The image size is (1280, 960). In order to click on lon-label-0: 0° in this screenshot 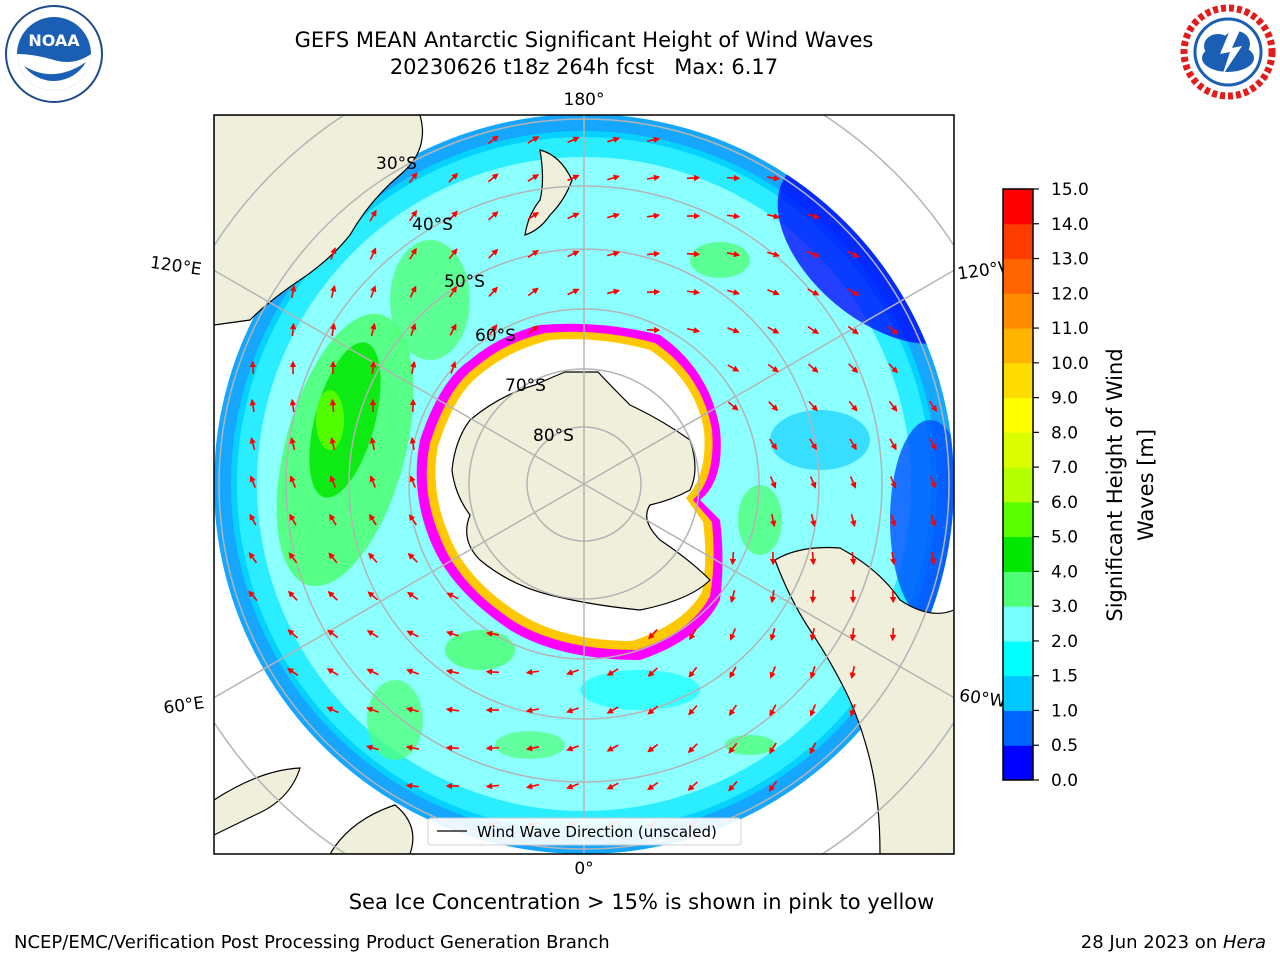, I will do `click(583, 869)`.